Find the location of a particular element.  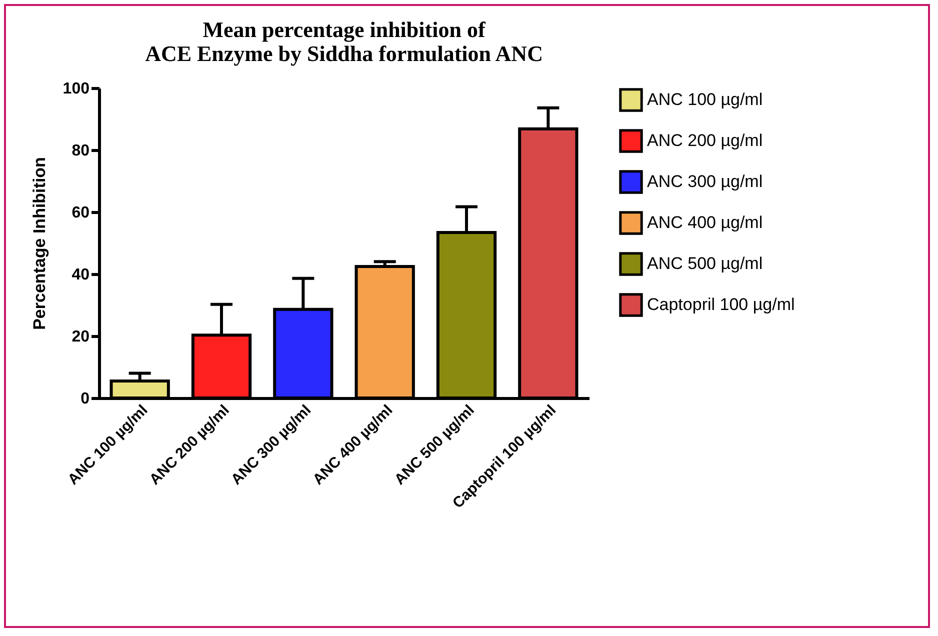

legend-label: ANC 100 µg/ml is located at coordinates (705, 99).